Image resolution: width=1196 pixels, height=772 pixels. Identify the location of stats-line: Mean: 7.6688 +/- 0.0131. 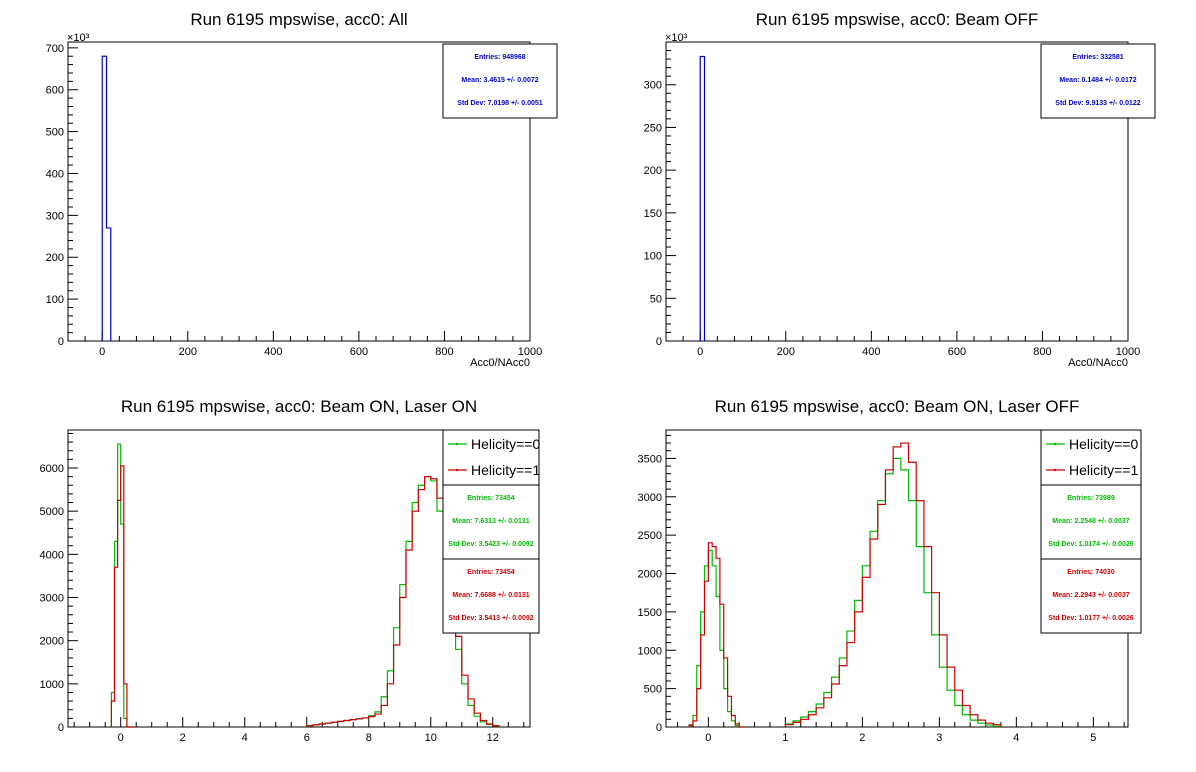
(490, 595).